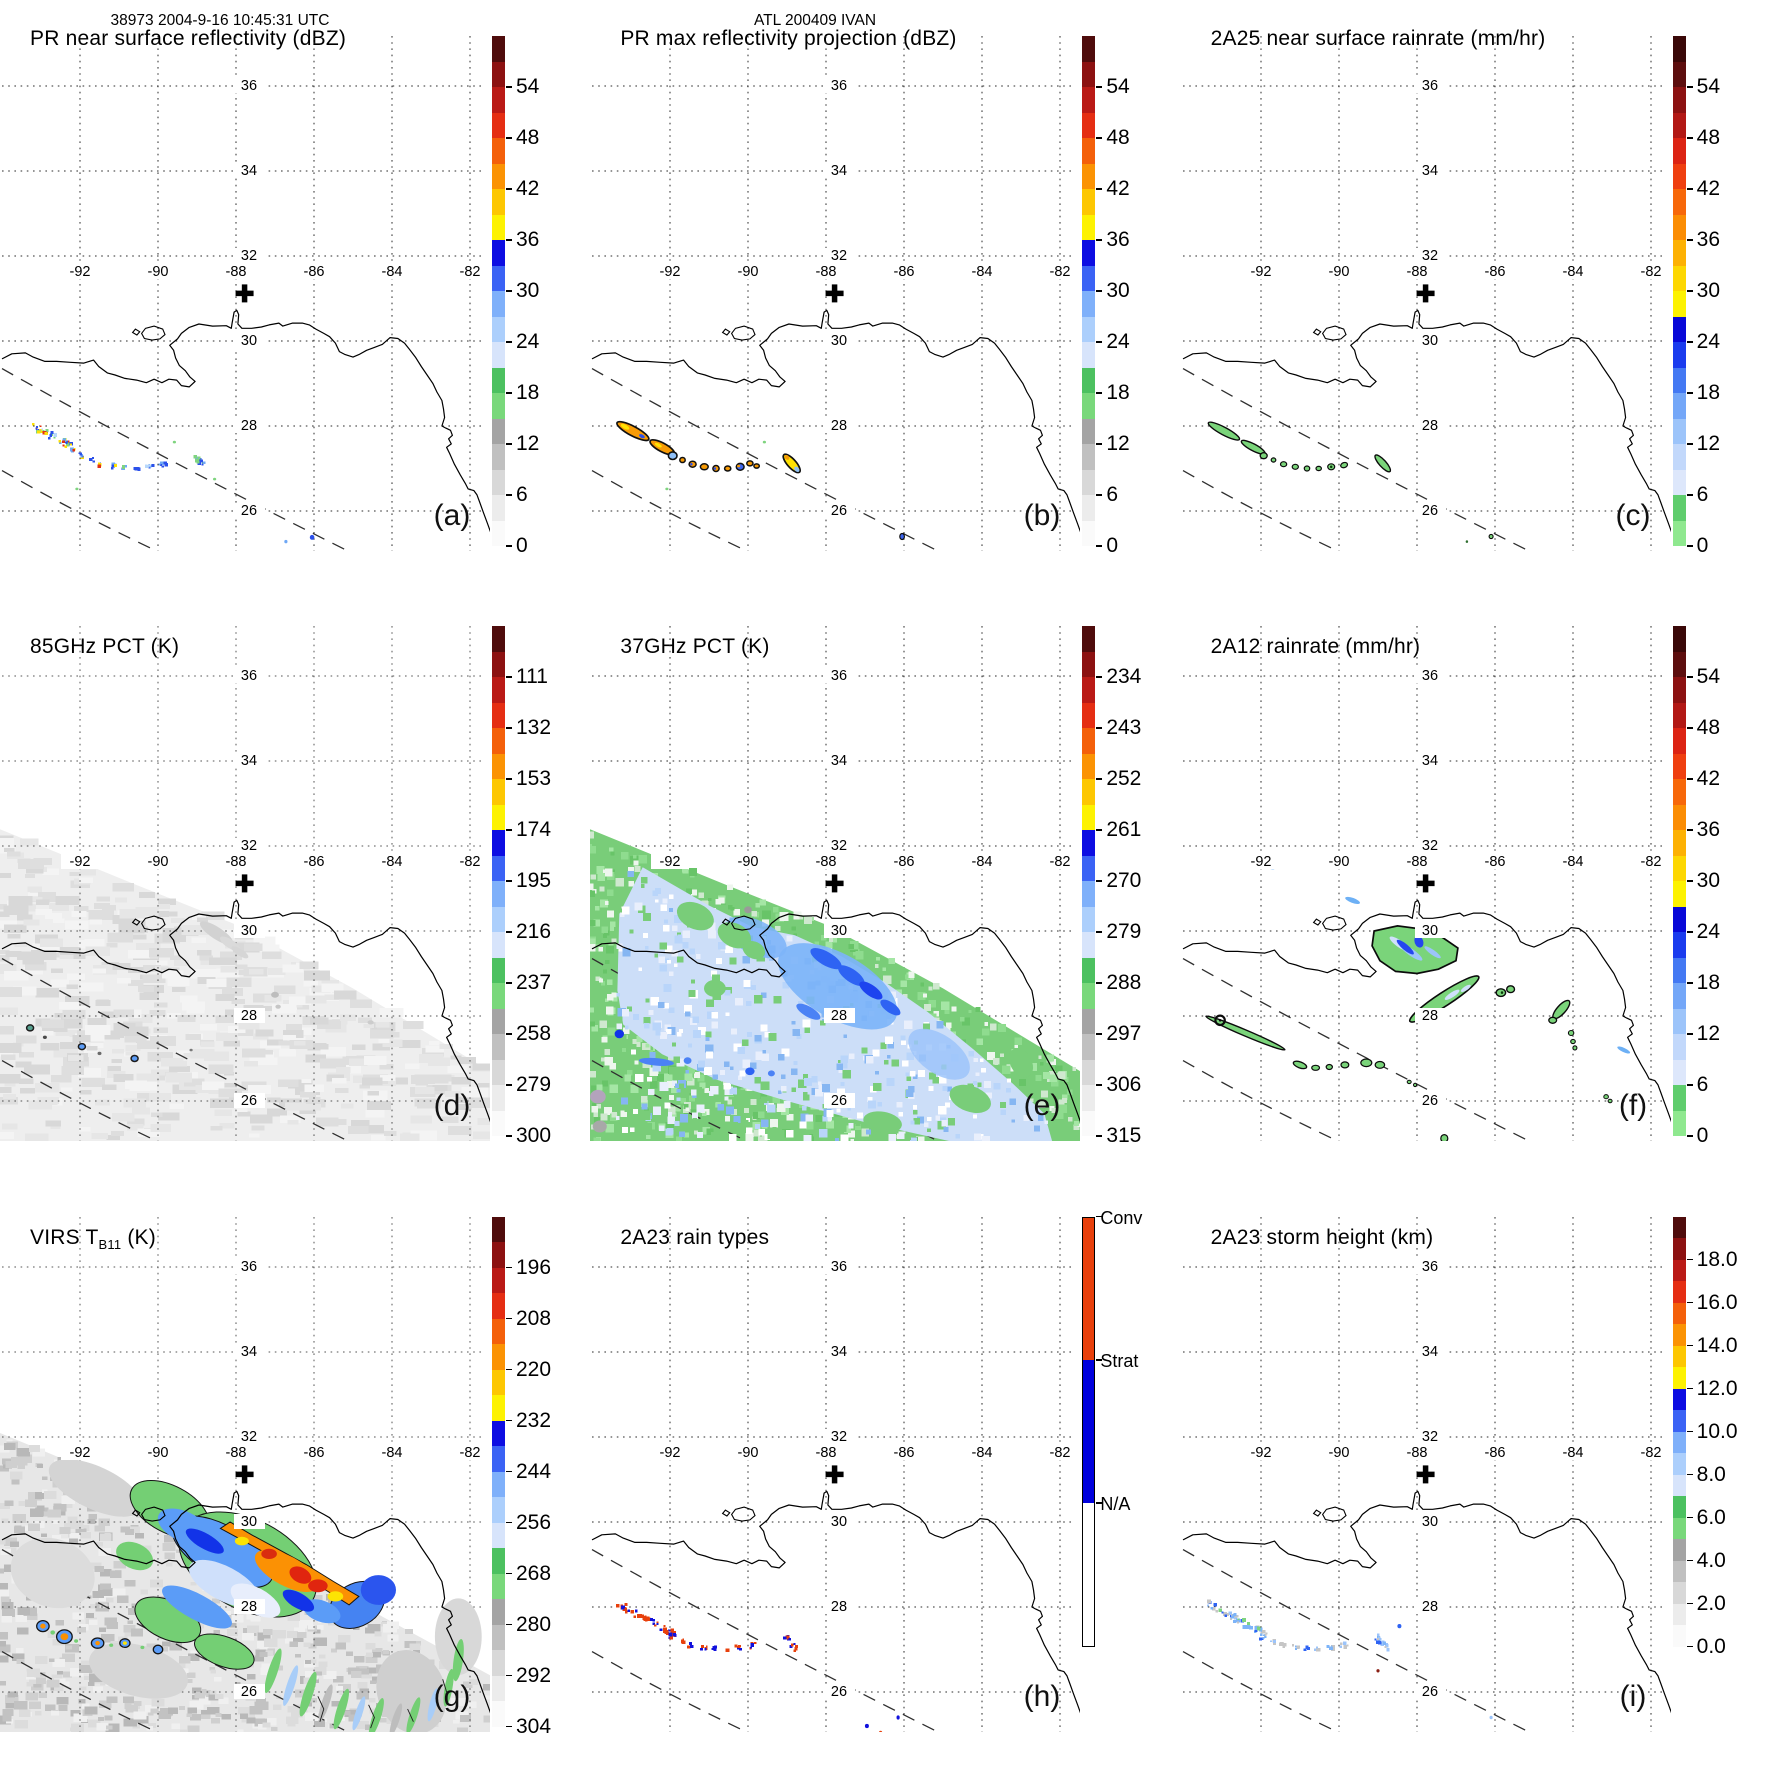  Describe the element at coordinates (534, 830) in the screenshot. I see `colorbar-label: 174` at that location.